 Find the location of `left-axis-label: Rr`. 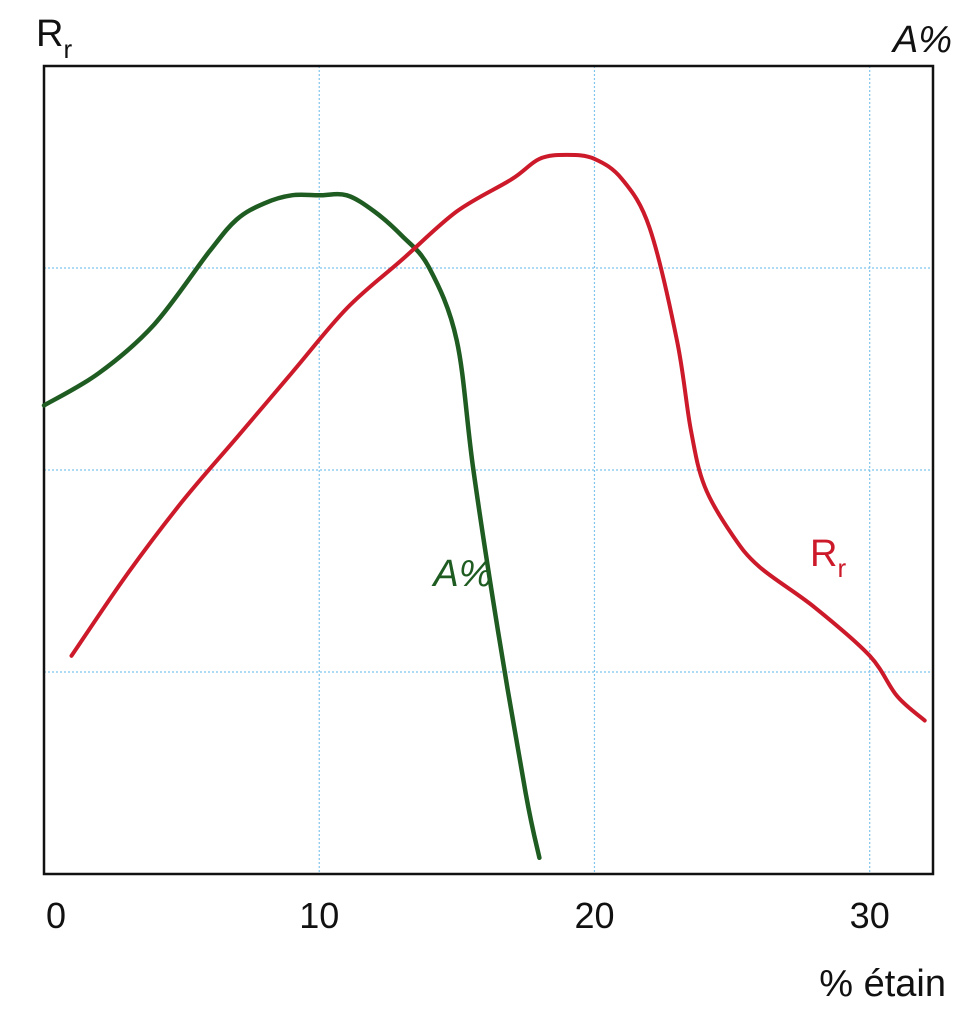

left-axis-label: Rr is located at coordinates (54, 38).